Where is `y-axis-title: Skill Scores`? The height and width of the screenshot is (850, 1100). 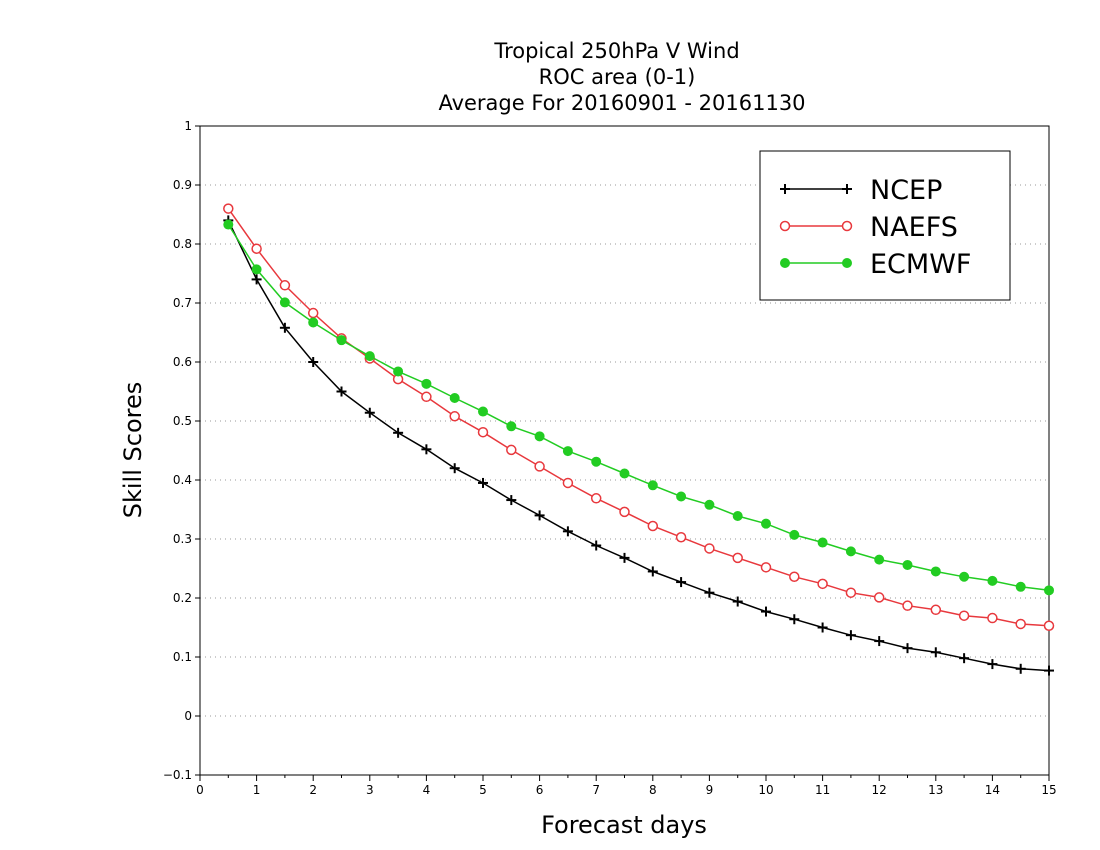
y-axis-title: Skill Scores is located at coordinates (133, 450).